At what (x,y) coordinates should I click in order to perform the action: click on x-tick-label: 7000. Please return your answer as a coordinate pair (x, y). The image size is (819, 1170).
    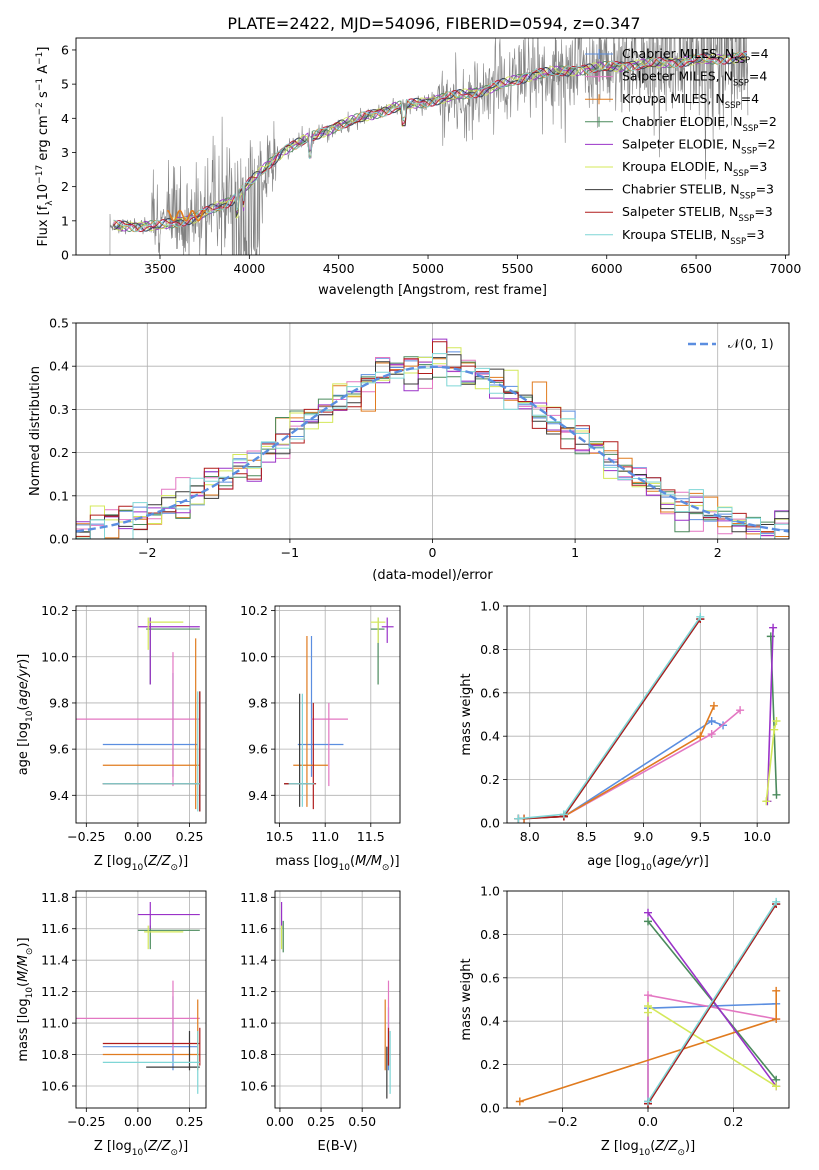
    Looking at the image, I should click on (786, 268).